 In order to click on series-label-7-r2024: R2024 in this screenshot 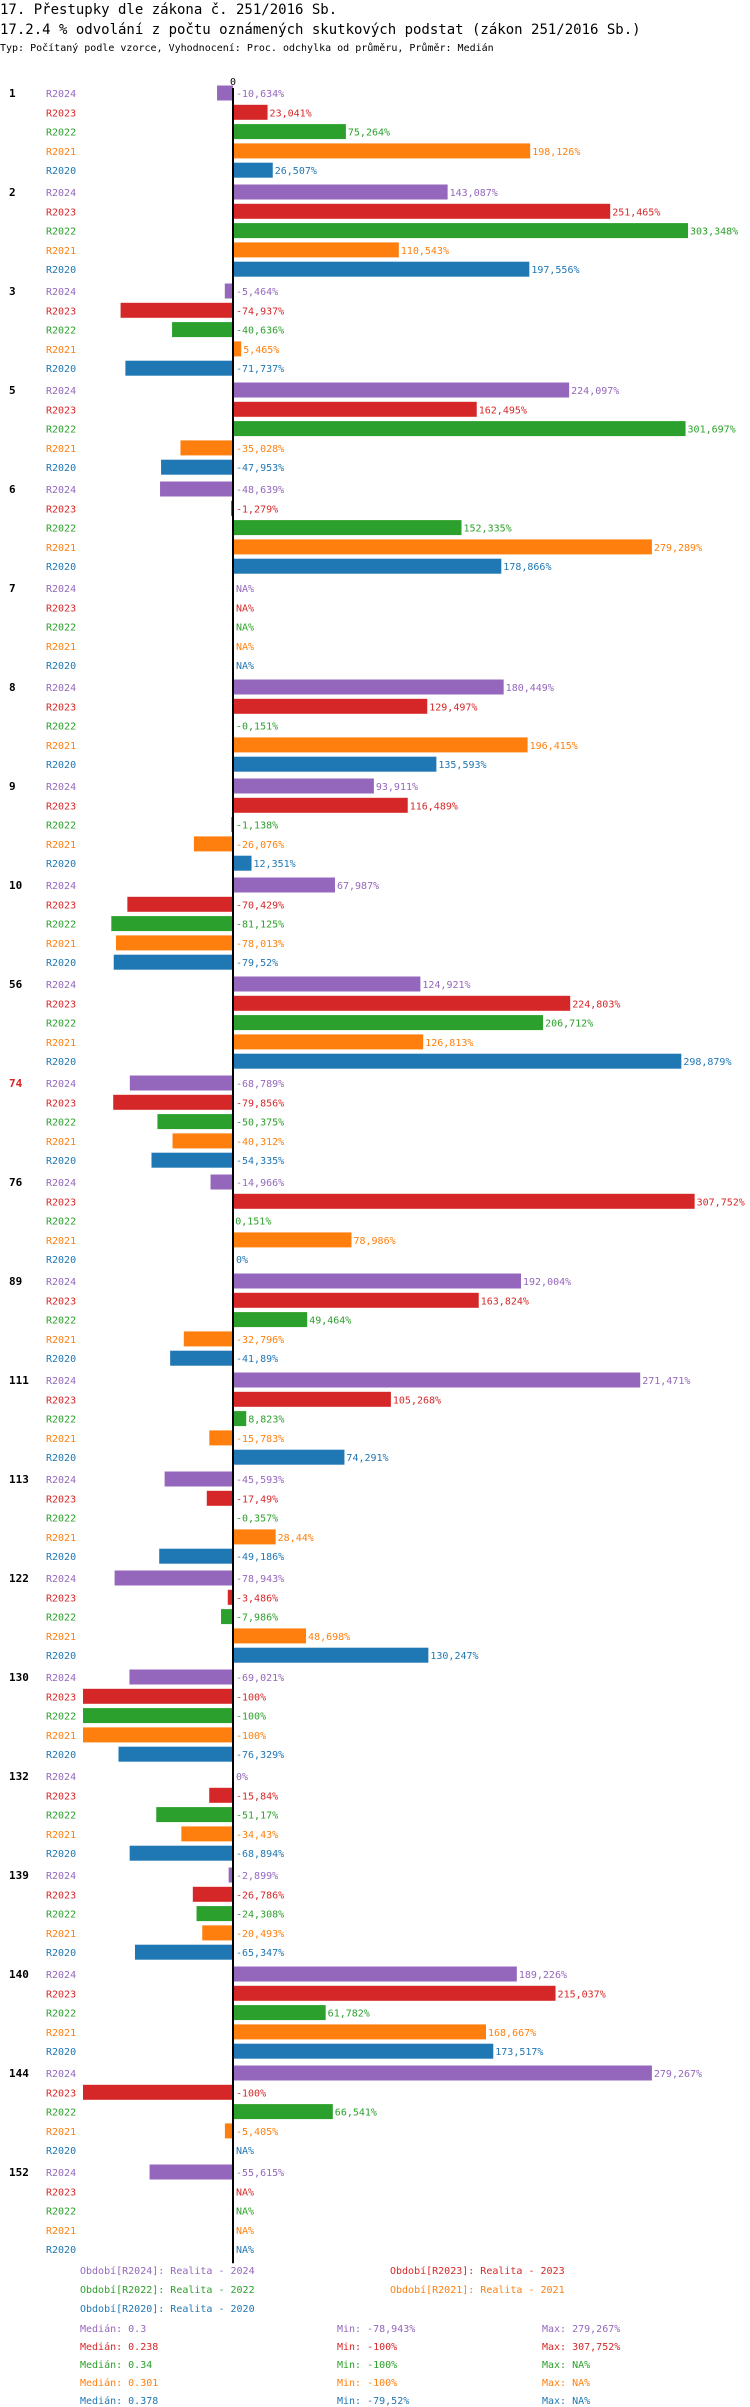, I will do `click(61, 589)`.